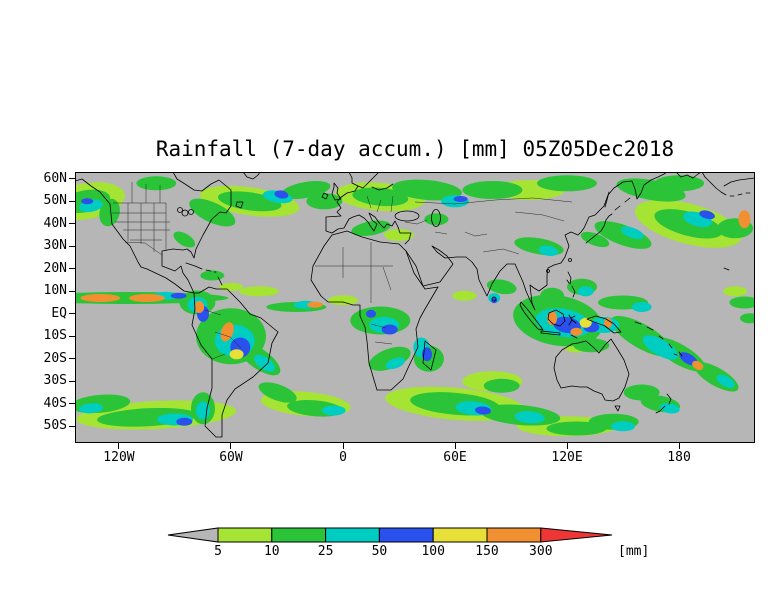  Describe the element at coordinates (72, 269) in the screenshot. I see `lat-tick-20N` at that location.